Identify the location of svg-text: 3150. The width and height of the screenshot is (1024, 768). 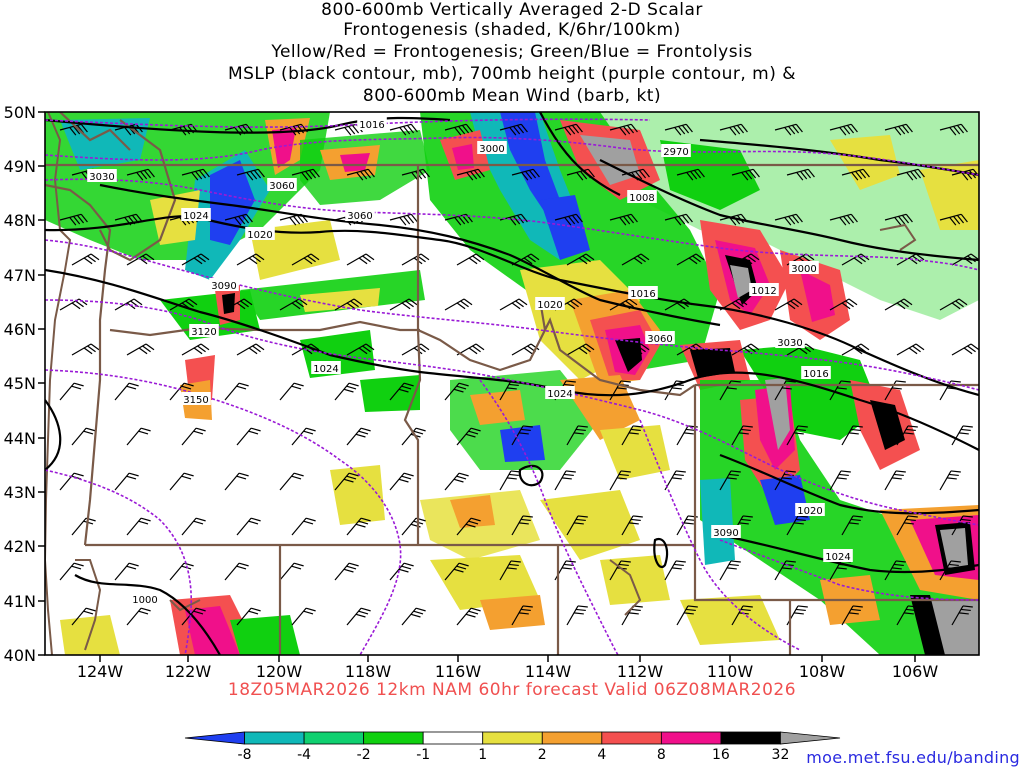
(195, 400).